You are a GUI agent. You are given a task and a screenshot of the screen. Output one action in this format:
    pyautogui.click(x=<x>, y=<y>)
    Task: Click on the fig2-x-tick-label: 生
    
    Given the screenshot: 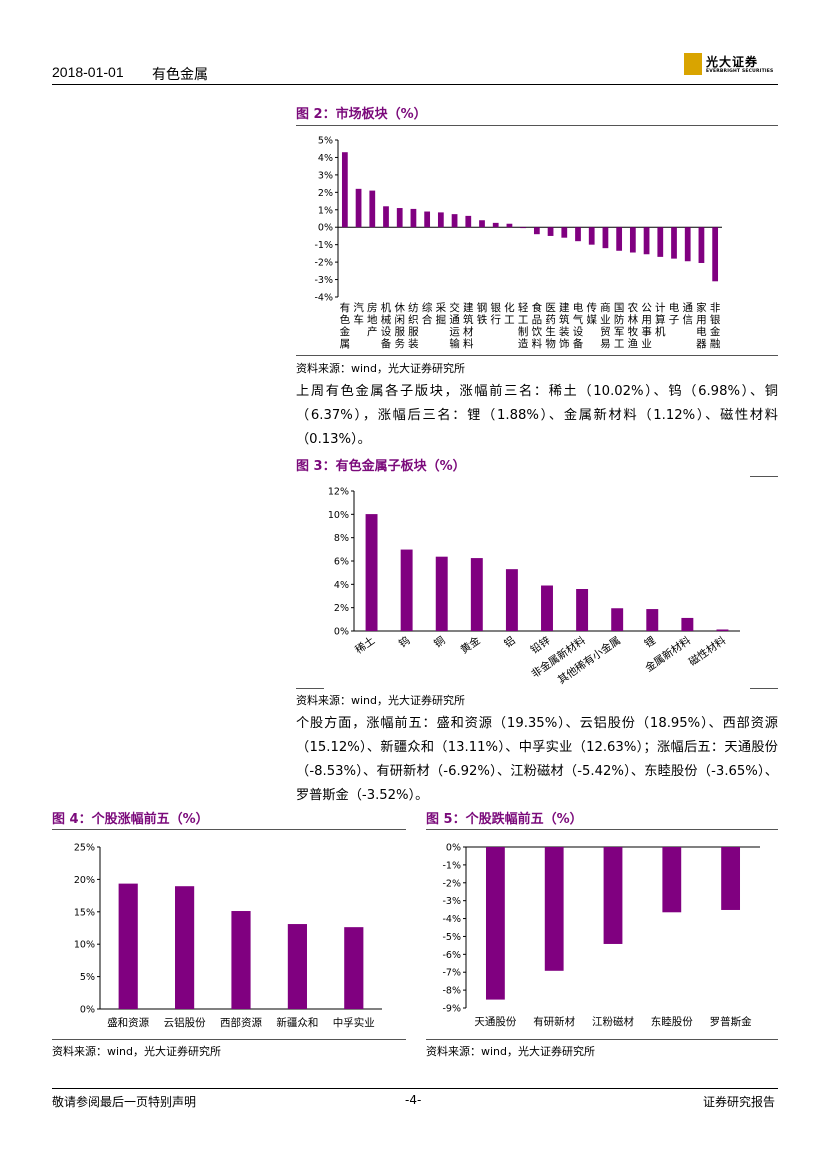 What is the action you would take?
    pyautogui.click(x=550, y=331)
    